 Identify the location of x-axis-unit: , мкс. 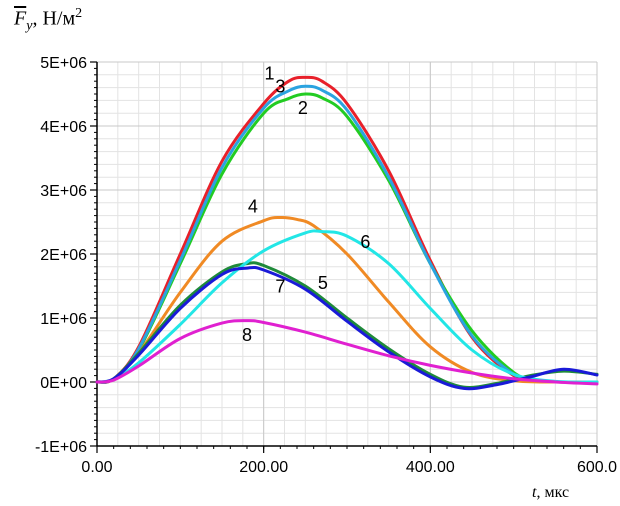
(553, 492).